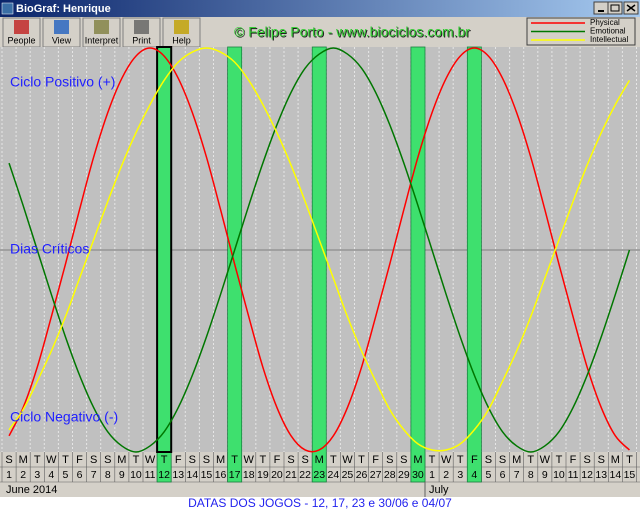  What do you see at coordinates (64, 417) in the screenshot?
I see `cycle-annotation: Ciclo Negativo (-)` at bounding box center [64, 417].